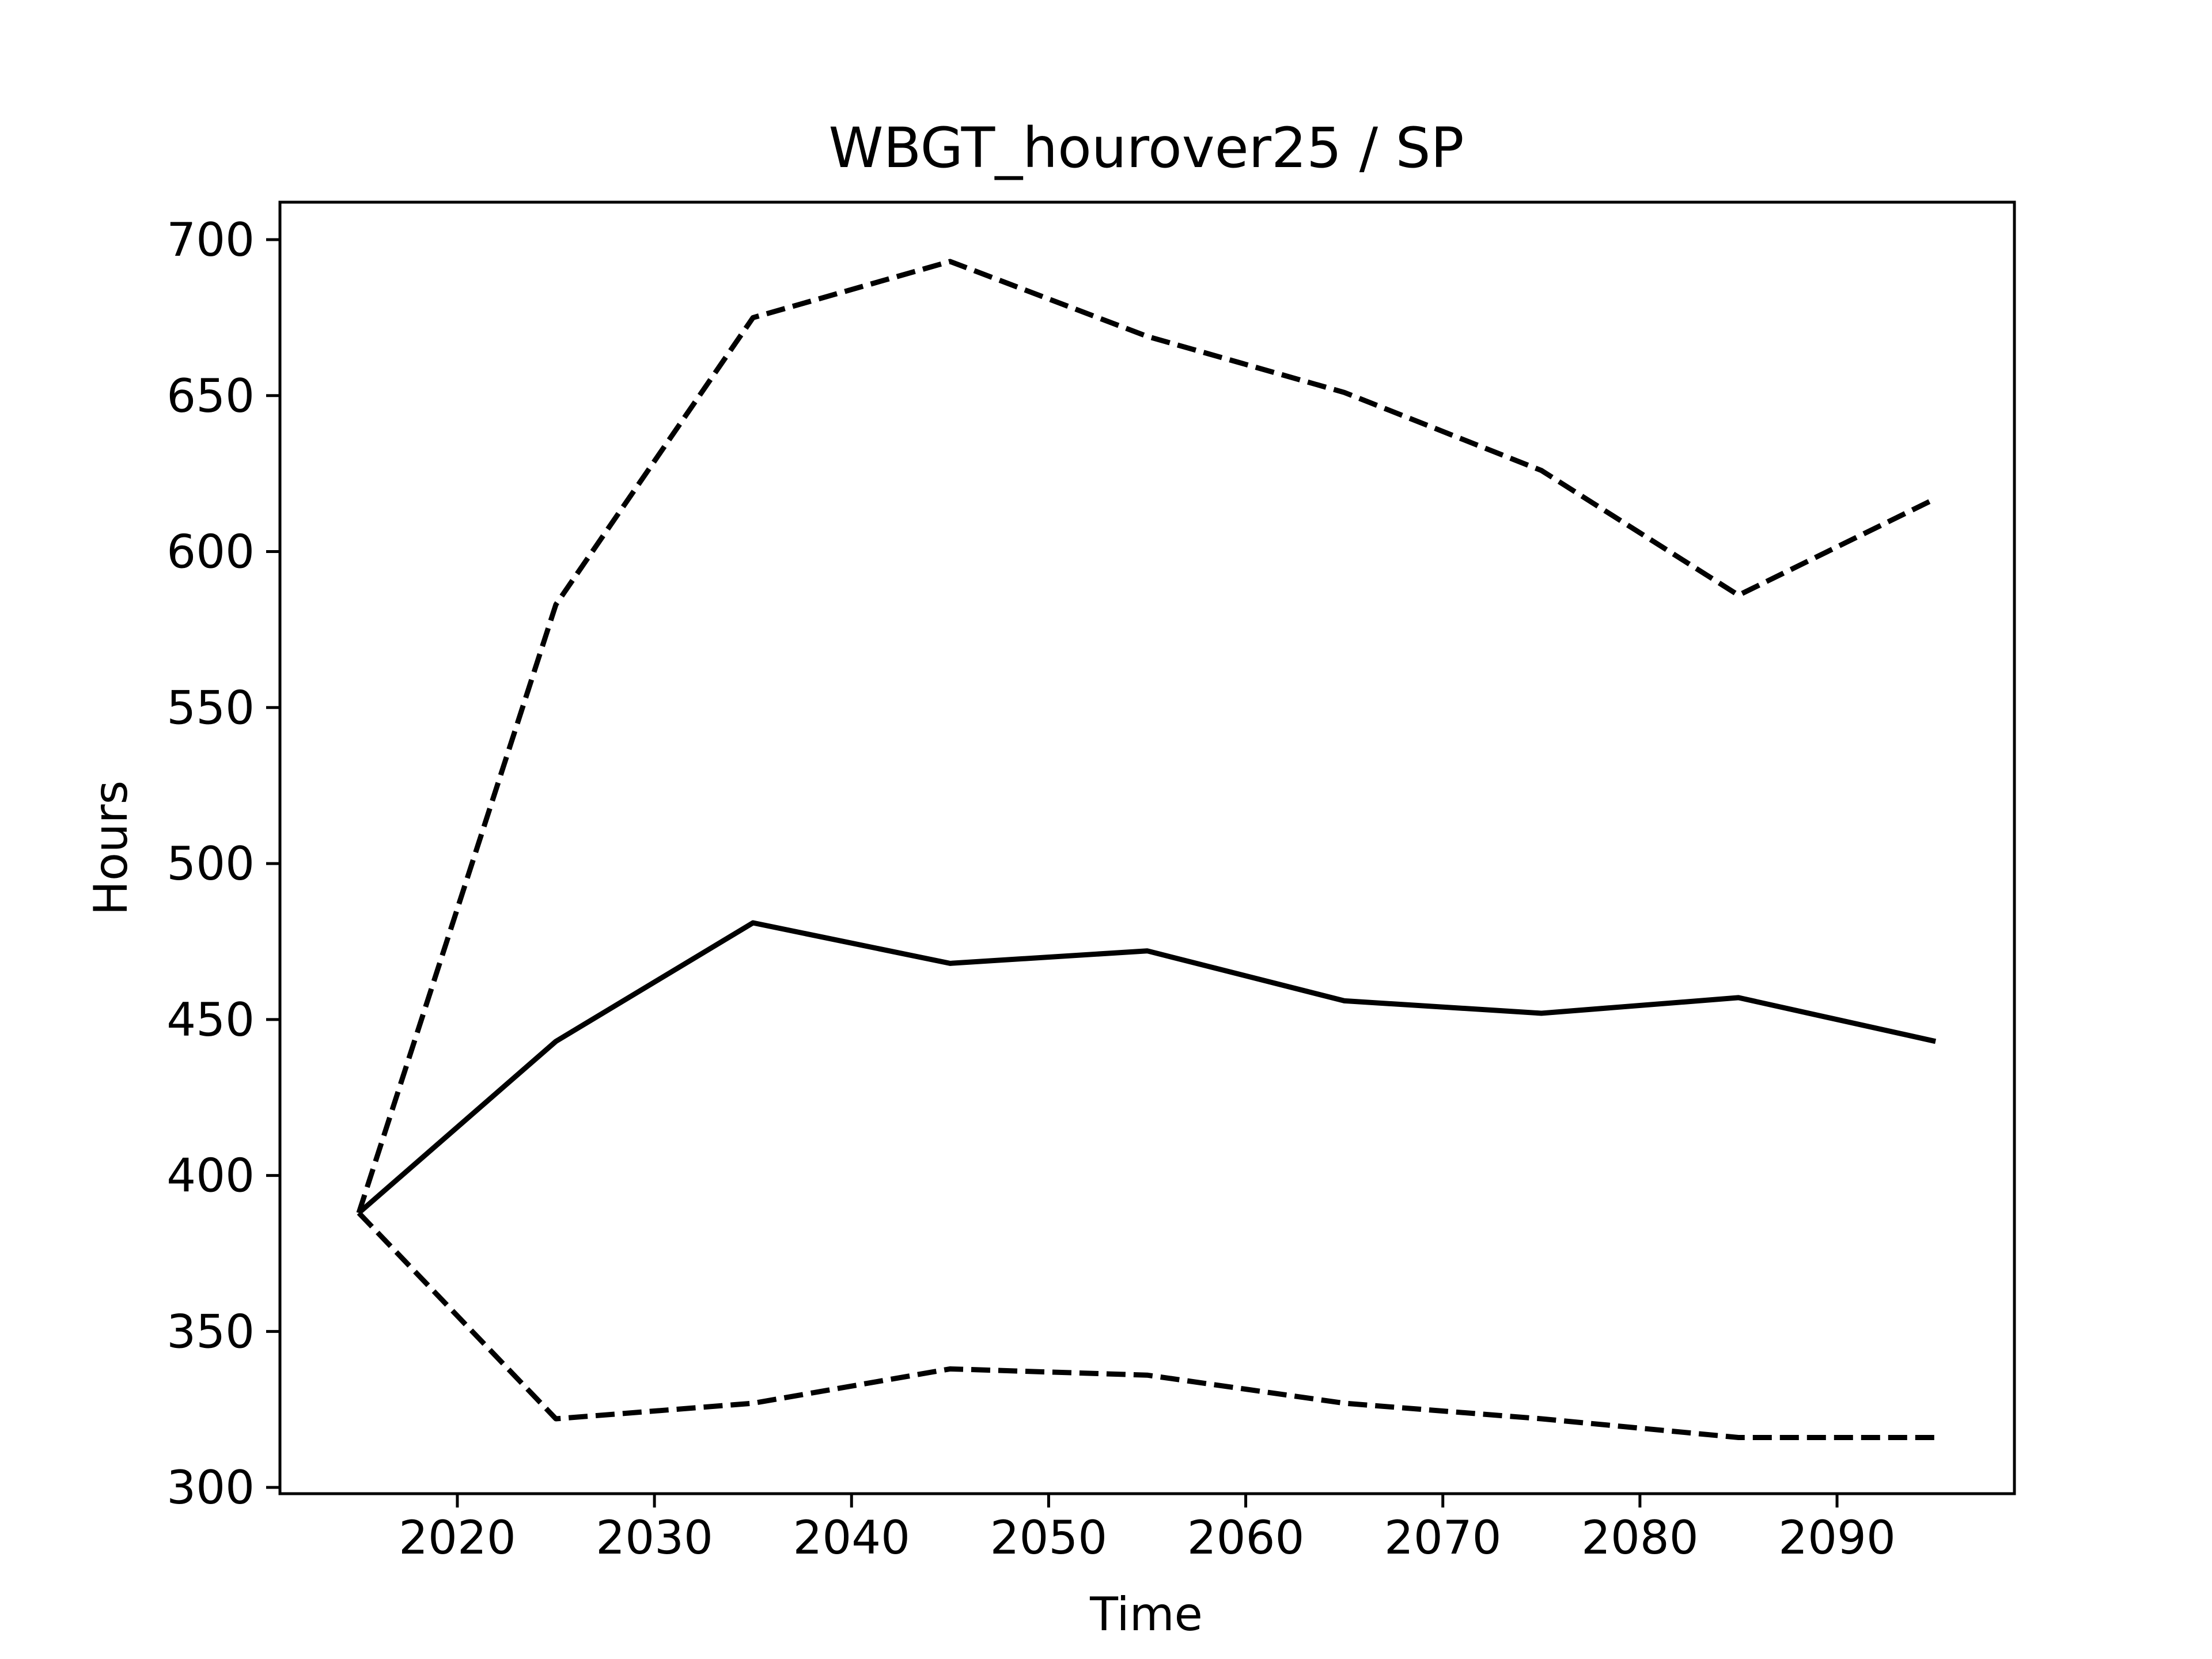 Image resolution: width=2212 pixels, height=1659 pixels. What do you see at coordinates (1837, 1538) in the screenshot?
I see `x-tick-label: 2090` at bounding box center [1837, 1538].